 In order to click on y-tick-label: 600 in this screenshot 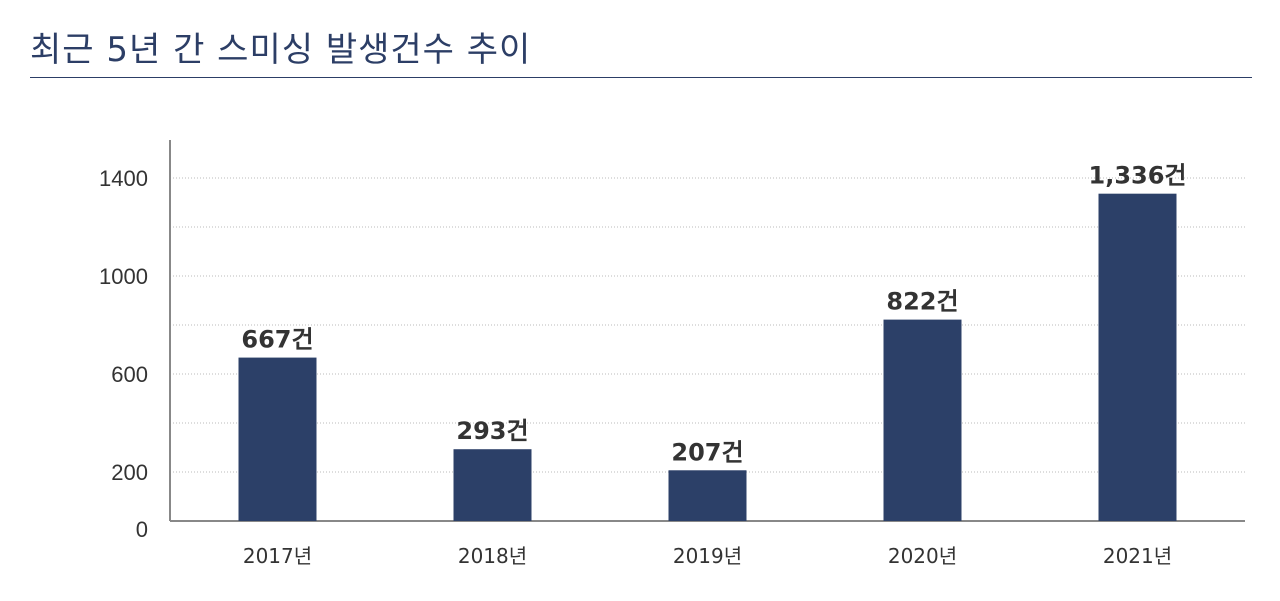, I will do `click(129, 374)`.